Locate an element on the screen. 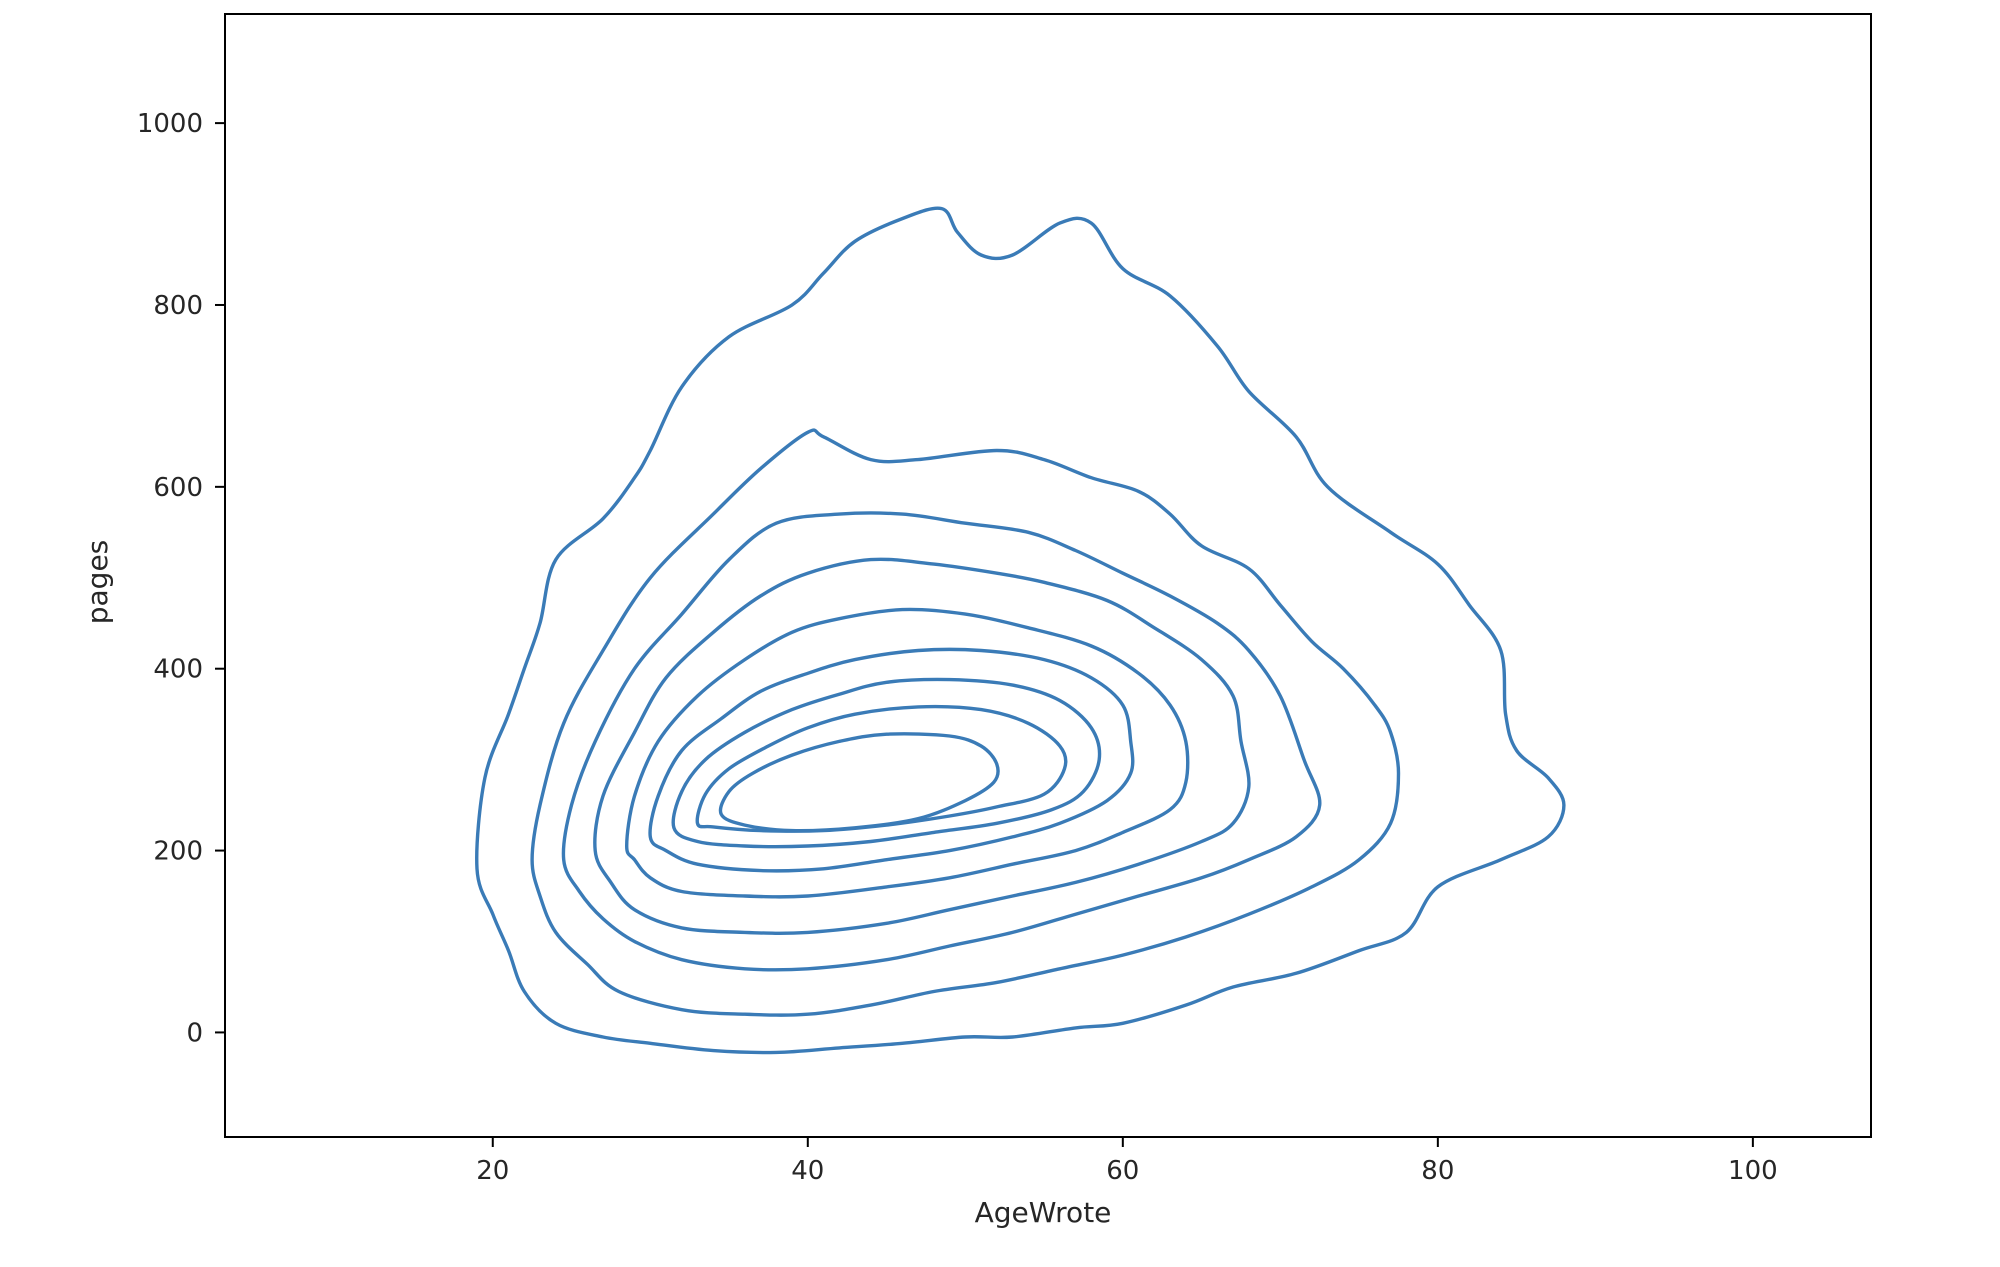  x-tick-label: 60 is located at coordinates (1122, 1171).